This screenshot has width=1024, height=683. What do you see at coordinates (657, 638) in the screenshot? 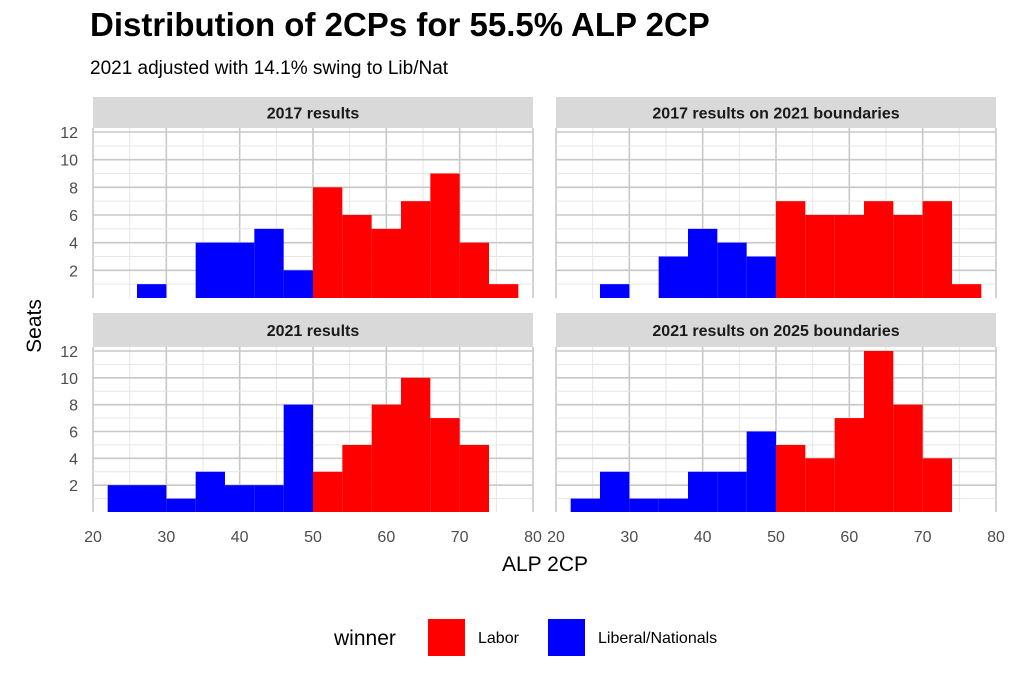
I see `legend-label: Liberal/Nationals` at bounding box center [657, 638].